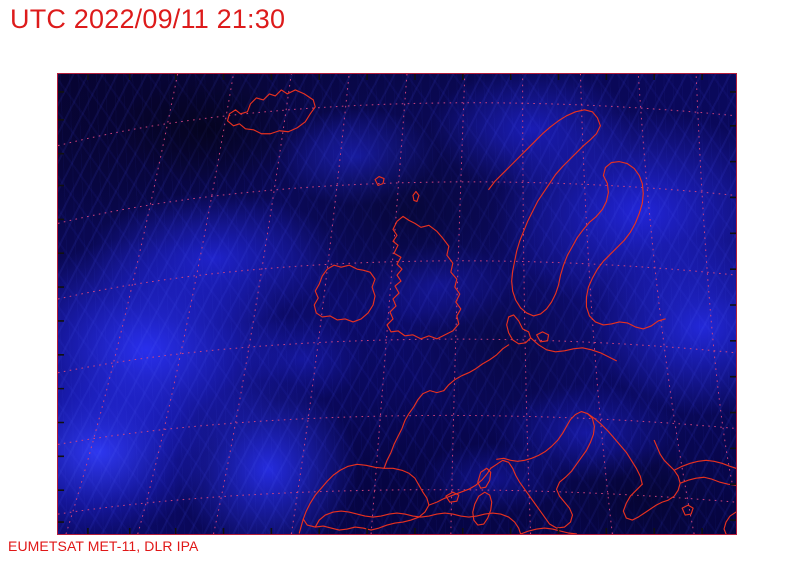 This screenshot has height=565, width=800. Describe the element at coordinates (651, 480) in the screenshot. I see `coastline-greece` at that location.